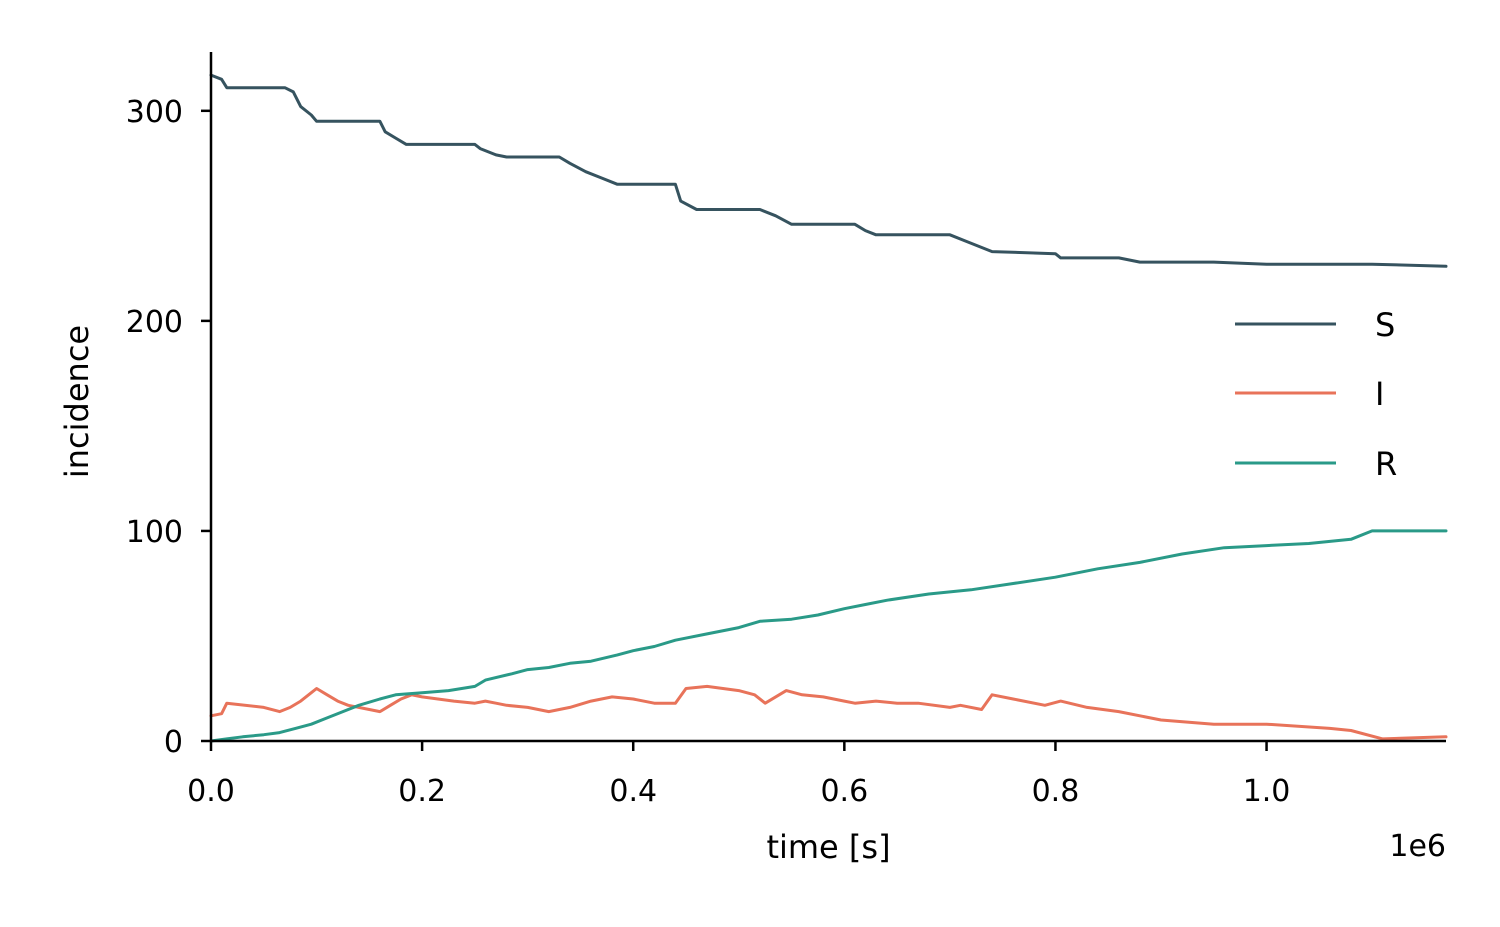 This screenshot has width=1500, height=927. Describe the element at coordinates (154, 112) in the screenshot. I see `y-tick-label: 300` at that location.